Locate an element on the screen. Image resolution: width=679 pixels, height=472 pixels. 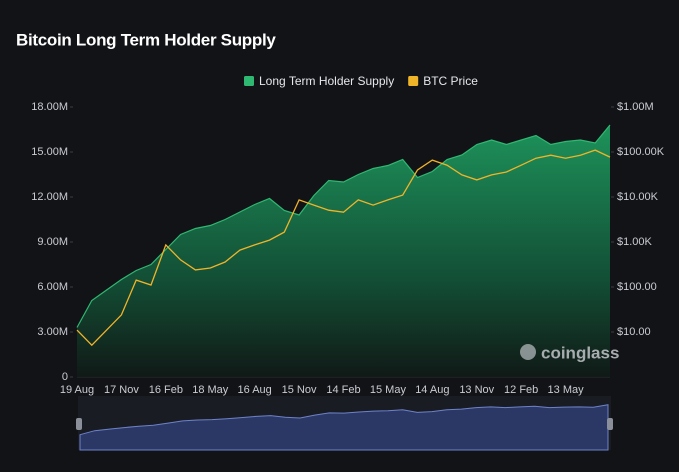
x-tick-label: 15 Nov is located at coordinates (299, 390).